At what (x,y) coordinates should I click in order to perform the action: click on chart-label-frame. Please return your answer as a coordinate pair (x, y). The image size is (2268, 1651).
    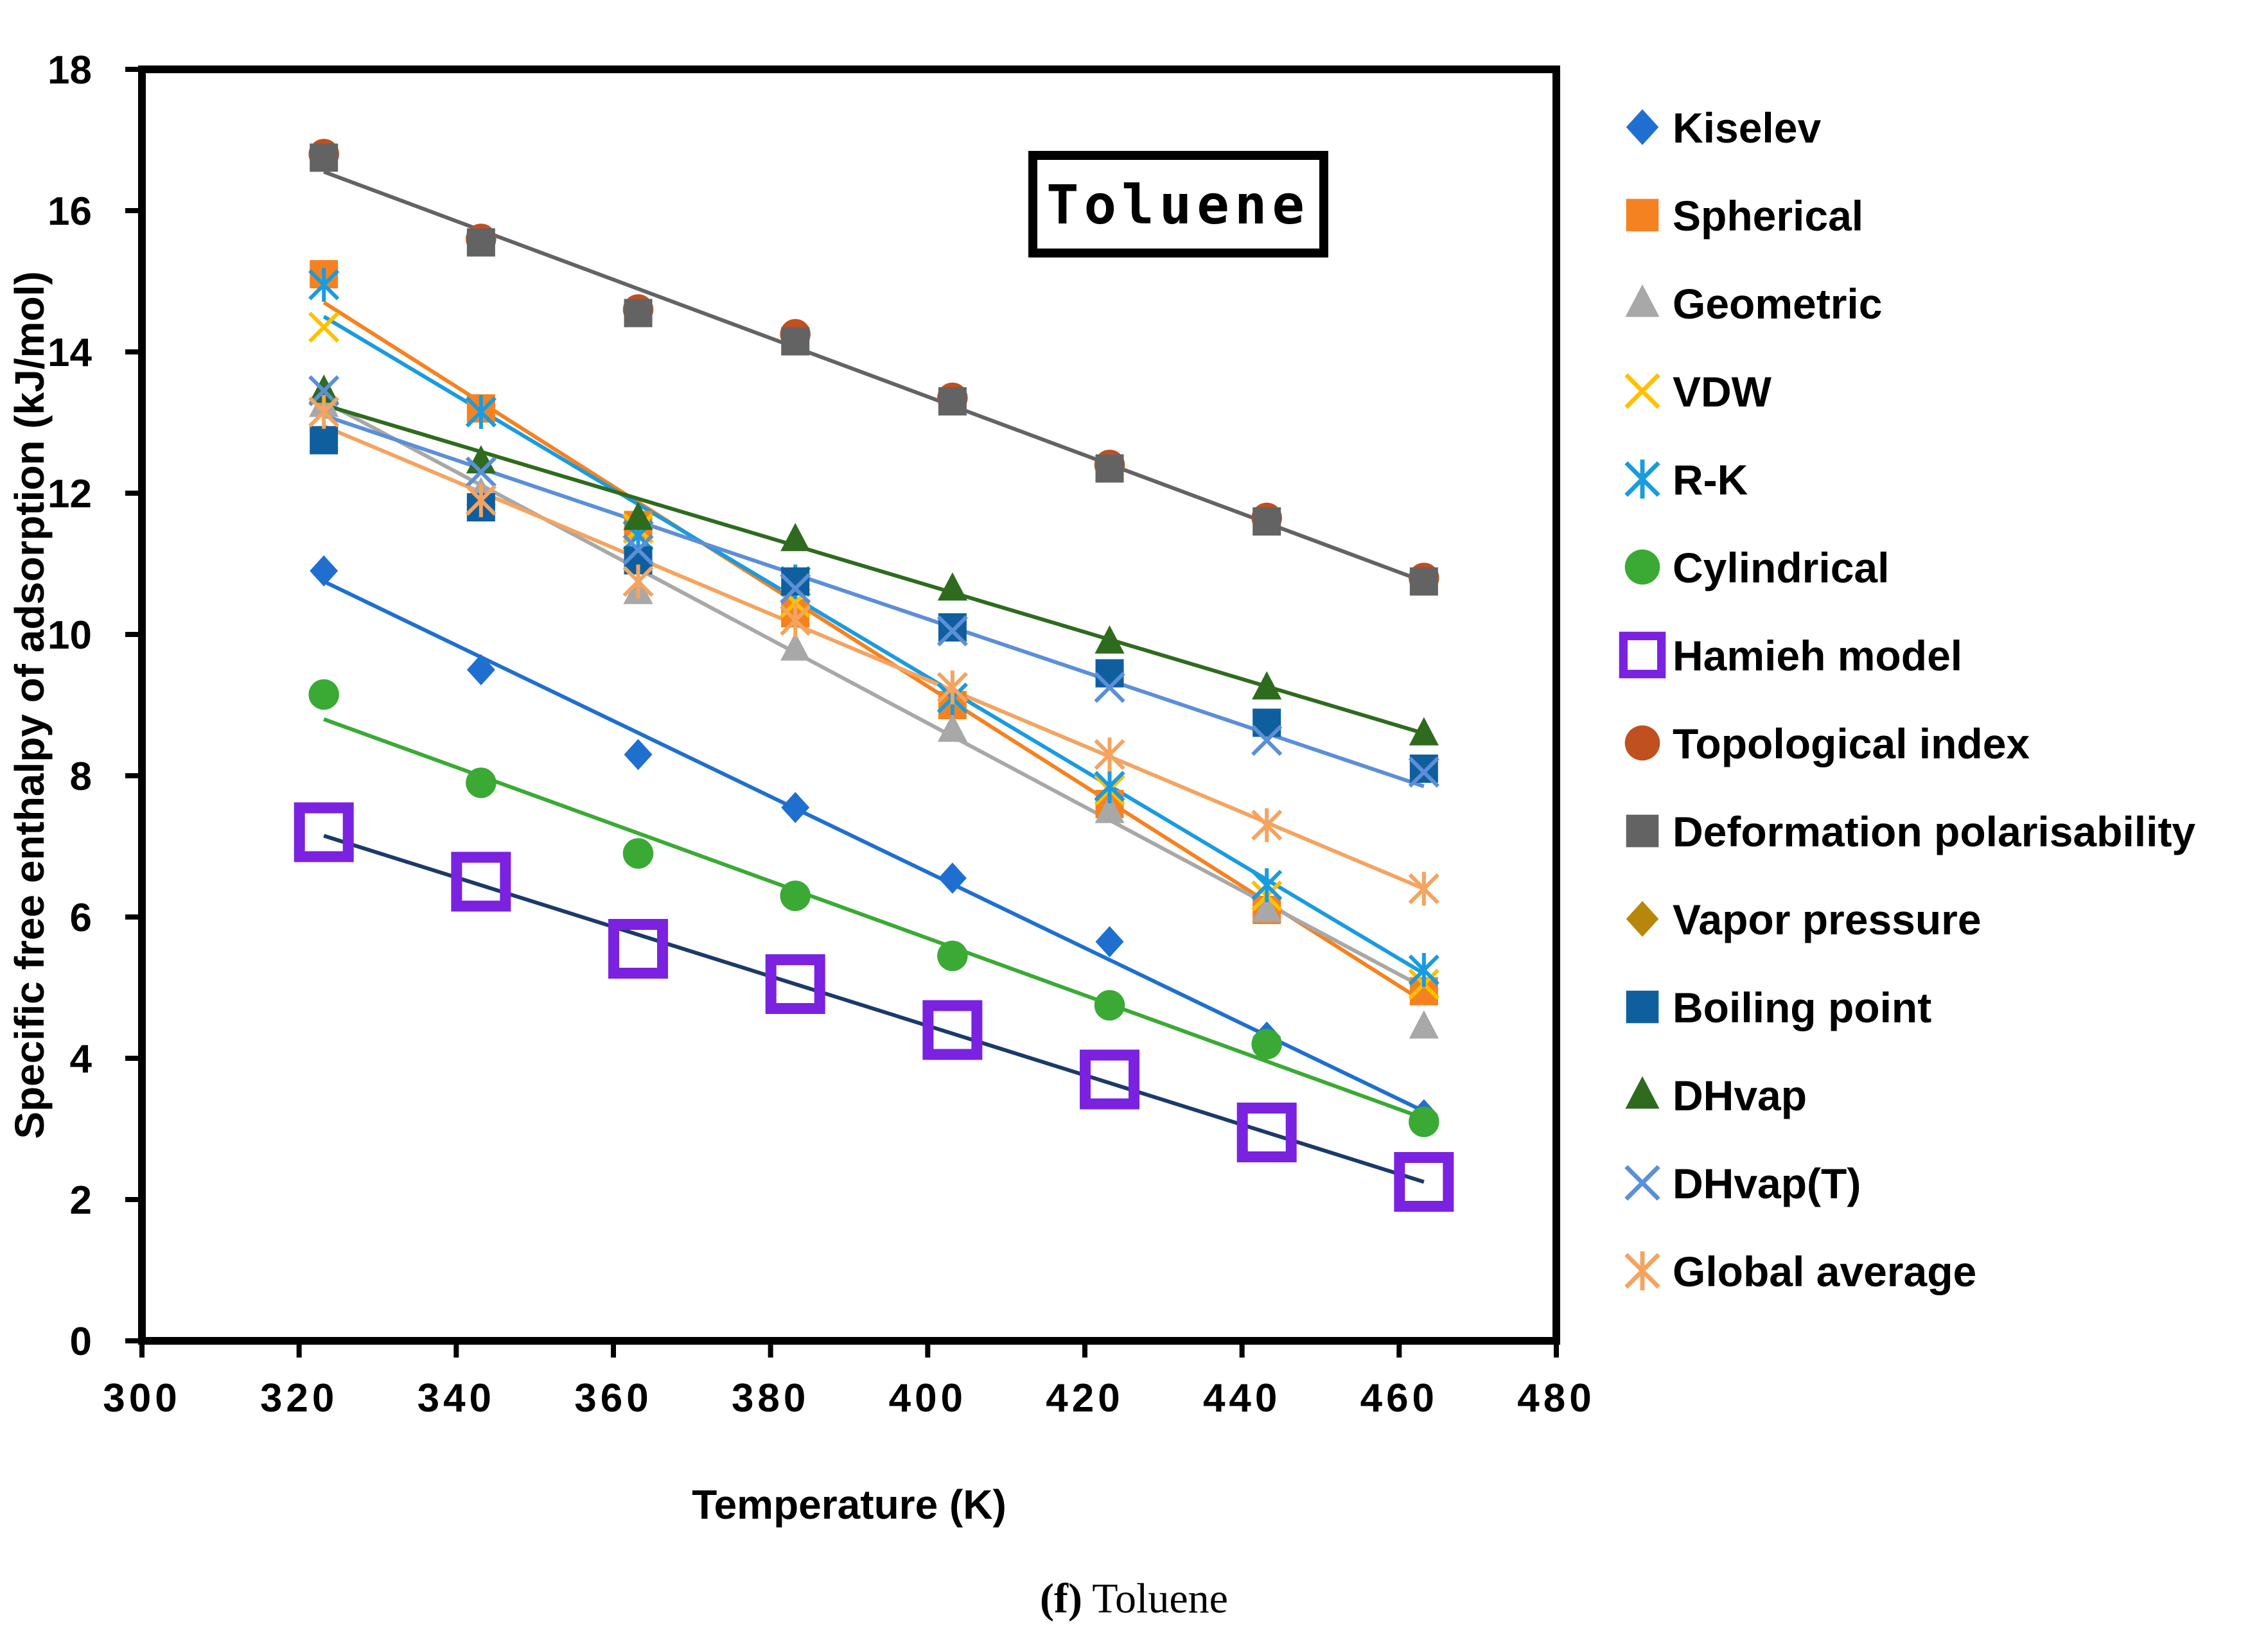
    Looking at the image, I should click on (1178, 204).